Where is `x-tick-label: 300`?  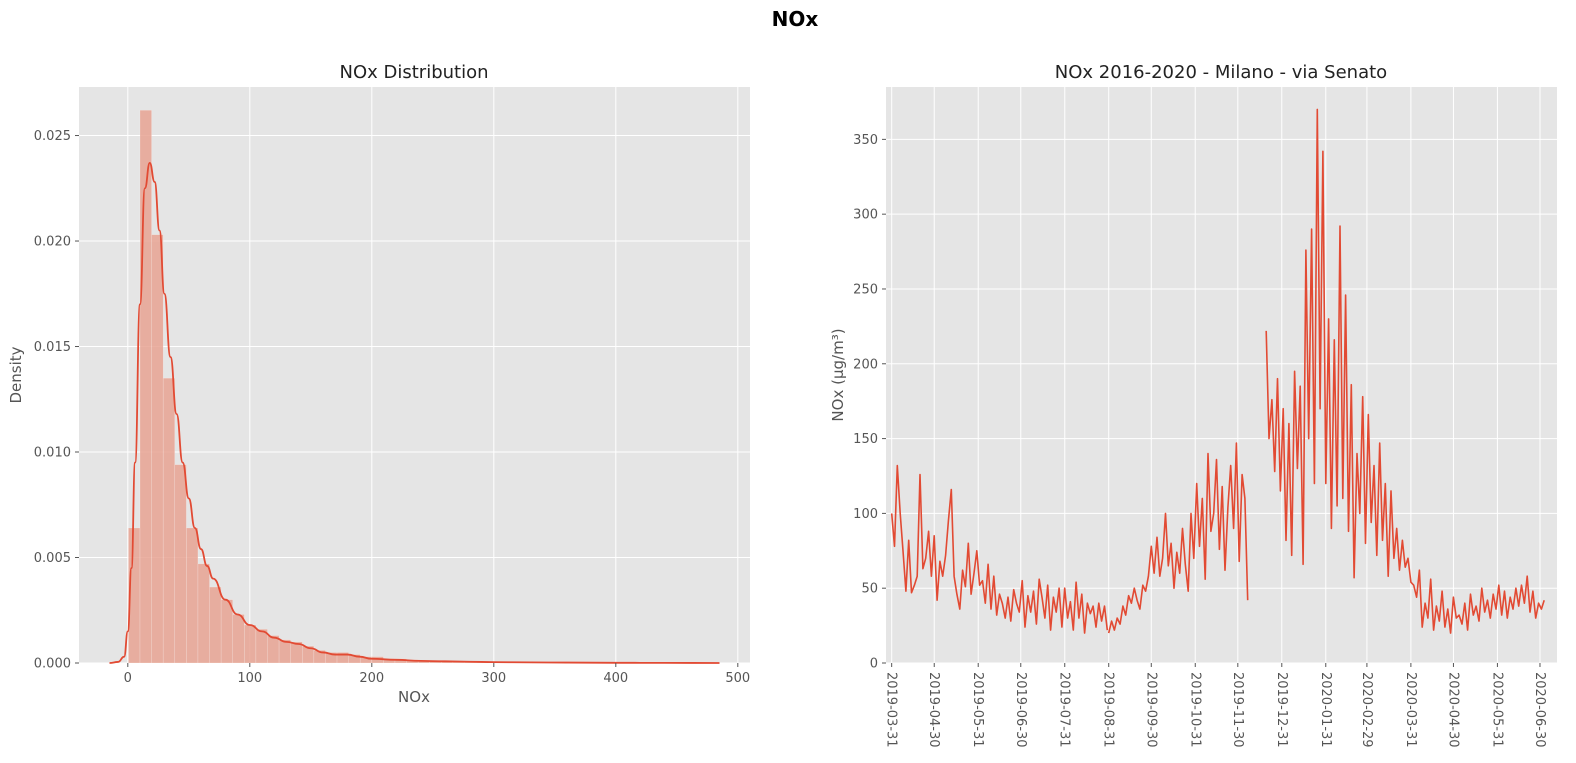 x-tick-label: 300 is located at coordinates (493, 678).